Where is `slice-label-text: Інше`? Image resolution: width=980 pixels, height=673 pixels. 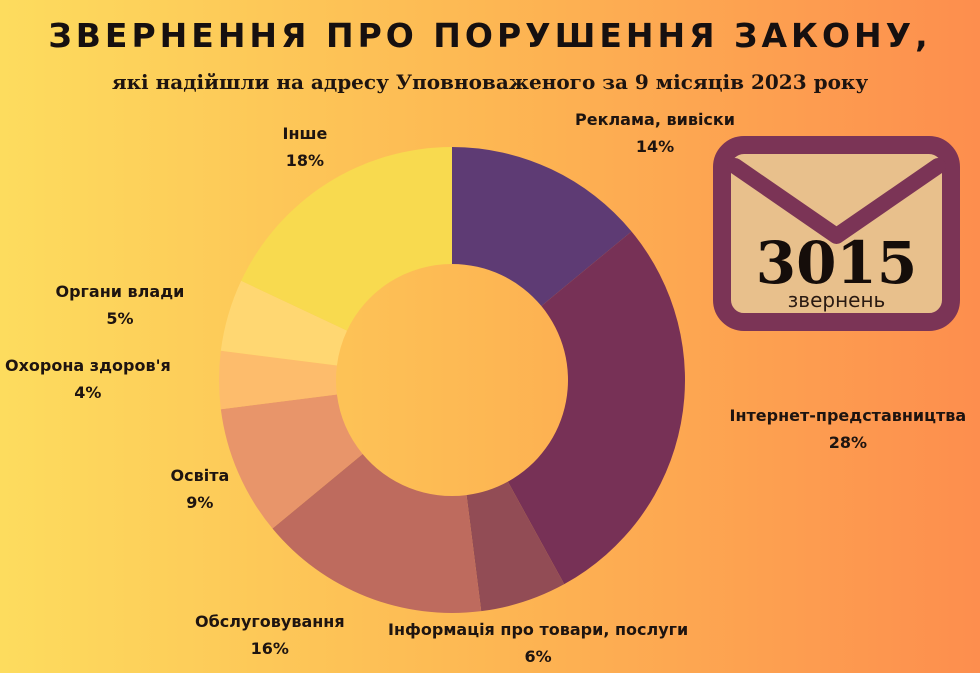 slice-label-text: Інше is located at coordinates (305, 133).